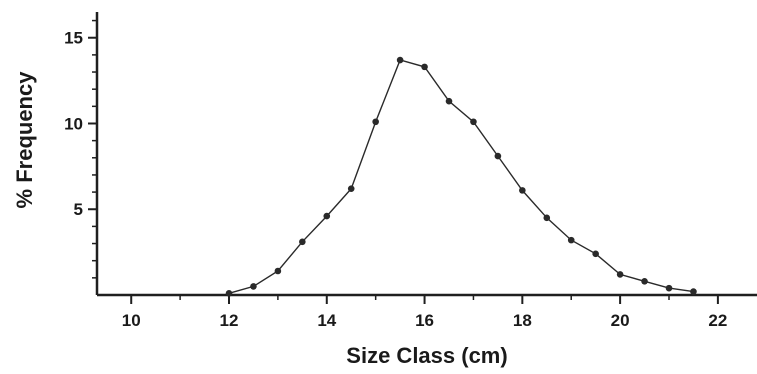 Image resolution: width=757 pixels, height=374 pixels. I want to click on y-tick-label: 10, so click(73, 123).